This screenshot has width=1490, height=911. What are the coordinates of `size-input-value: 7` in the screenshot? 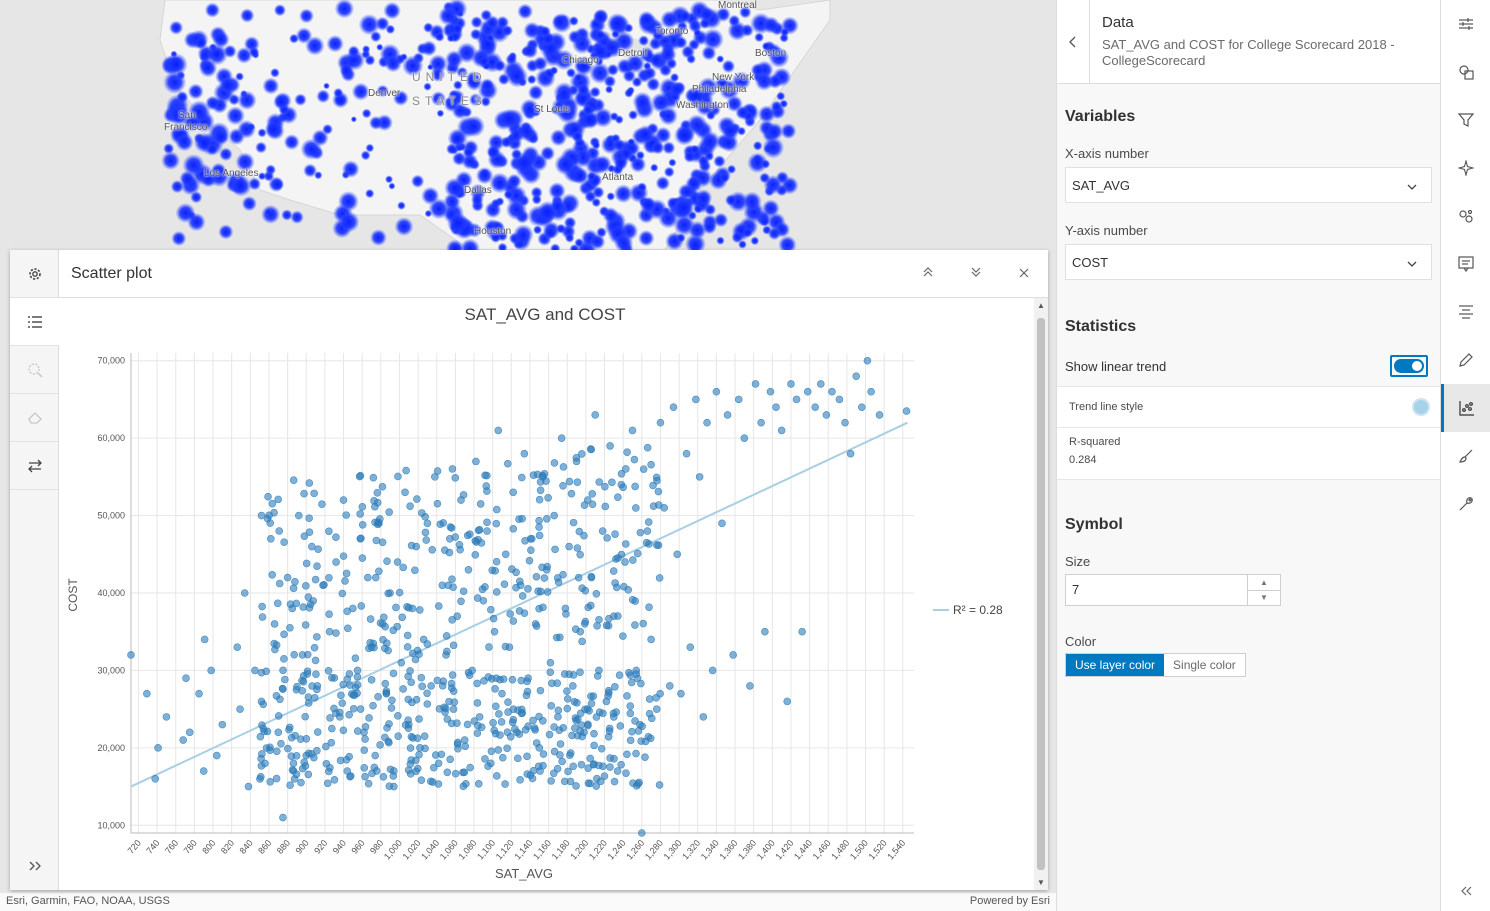 It's located at (1076, 589).